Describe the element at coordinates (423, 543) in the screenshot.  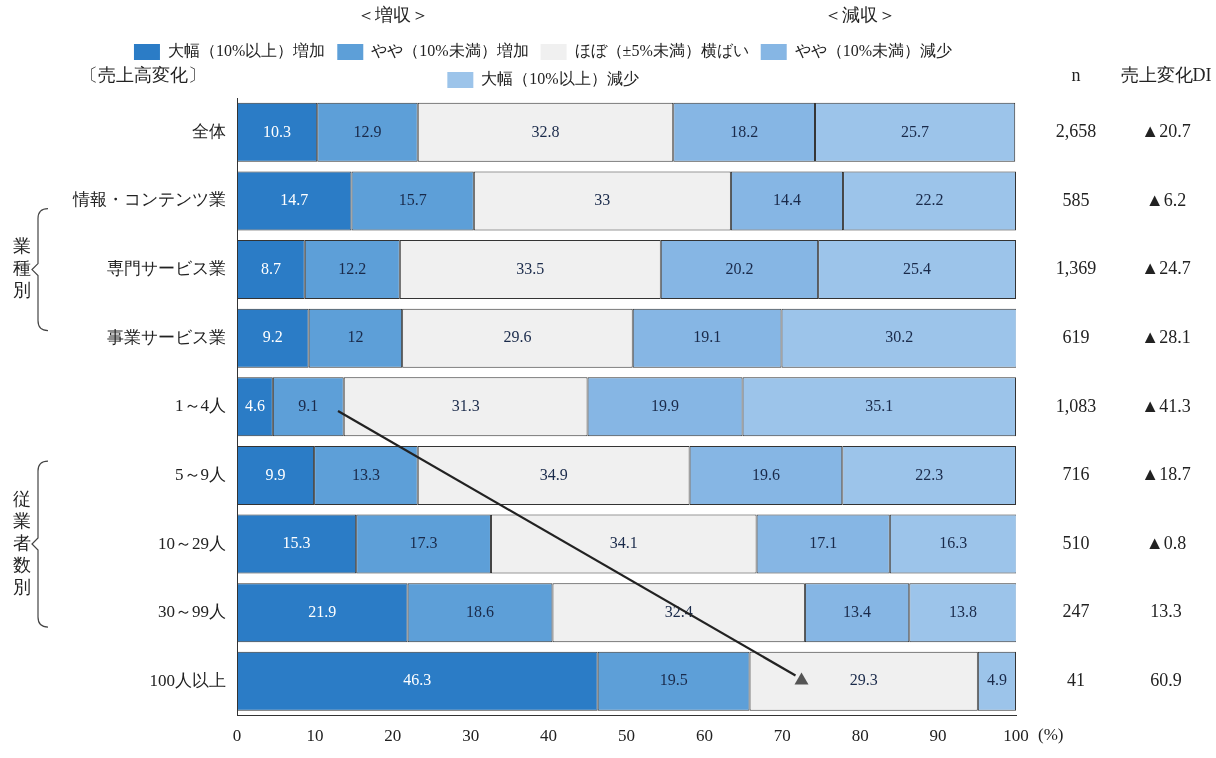
I see `data-label: 17.3` at that location.